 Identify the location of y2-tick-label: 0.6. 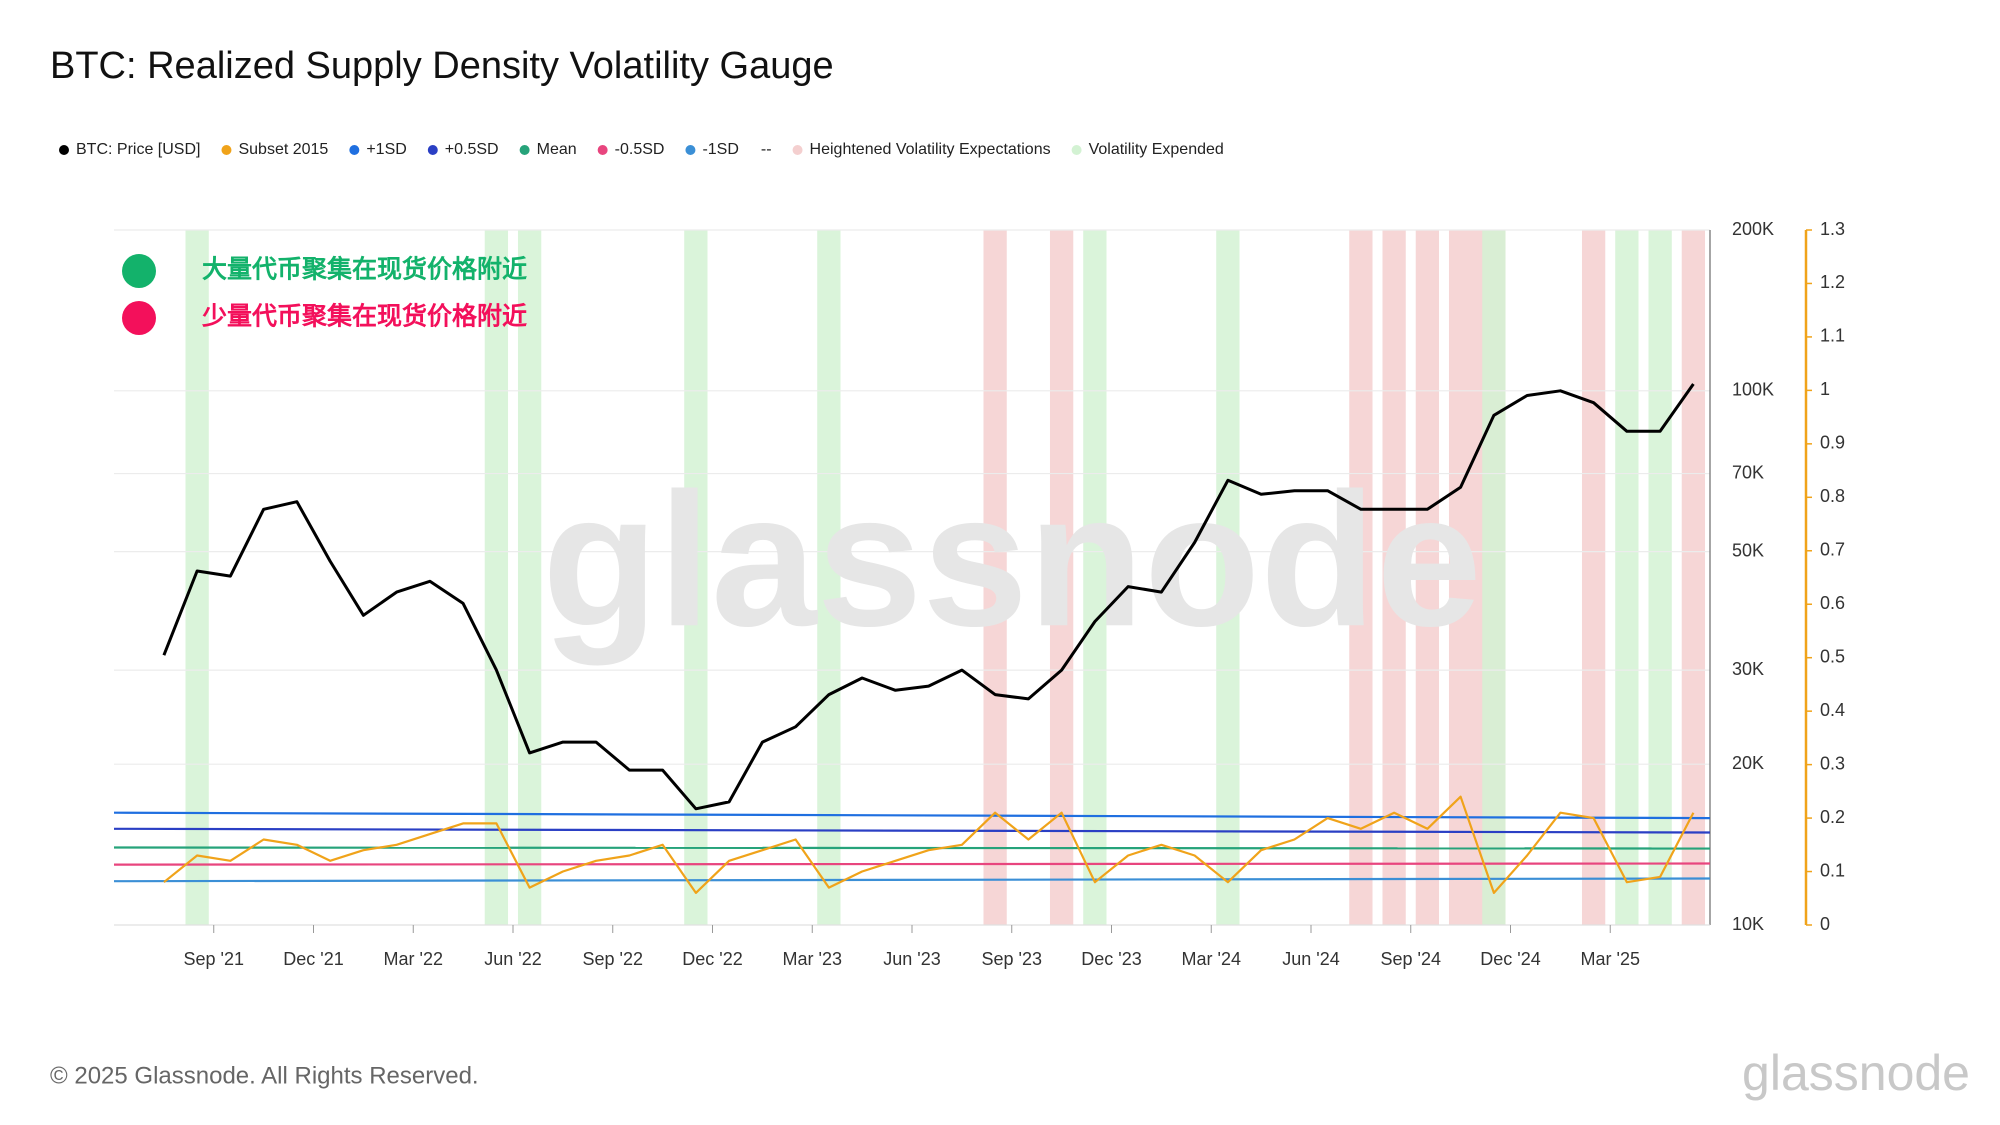
(1832, 603).